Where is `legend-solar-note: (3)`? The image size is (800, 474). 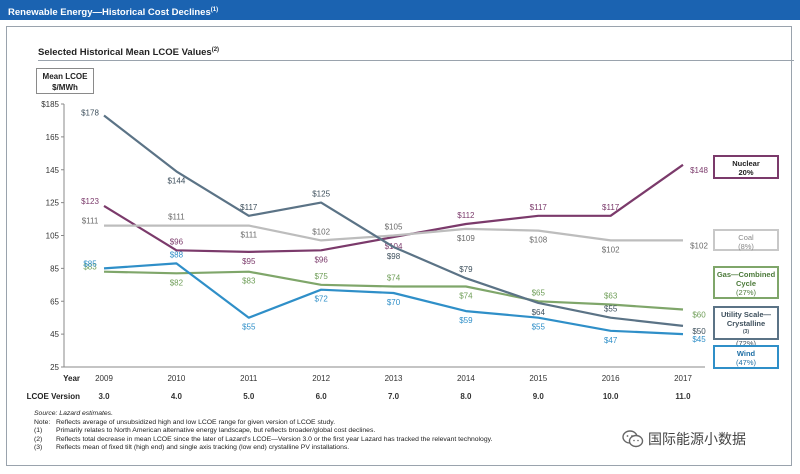 legend-solar-note: (3) is located at coordinates (746, 332).